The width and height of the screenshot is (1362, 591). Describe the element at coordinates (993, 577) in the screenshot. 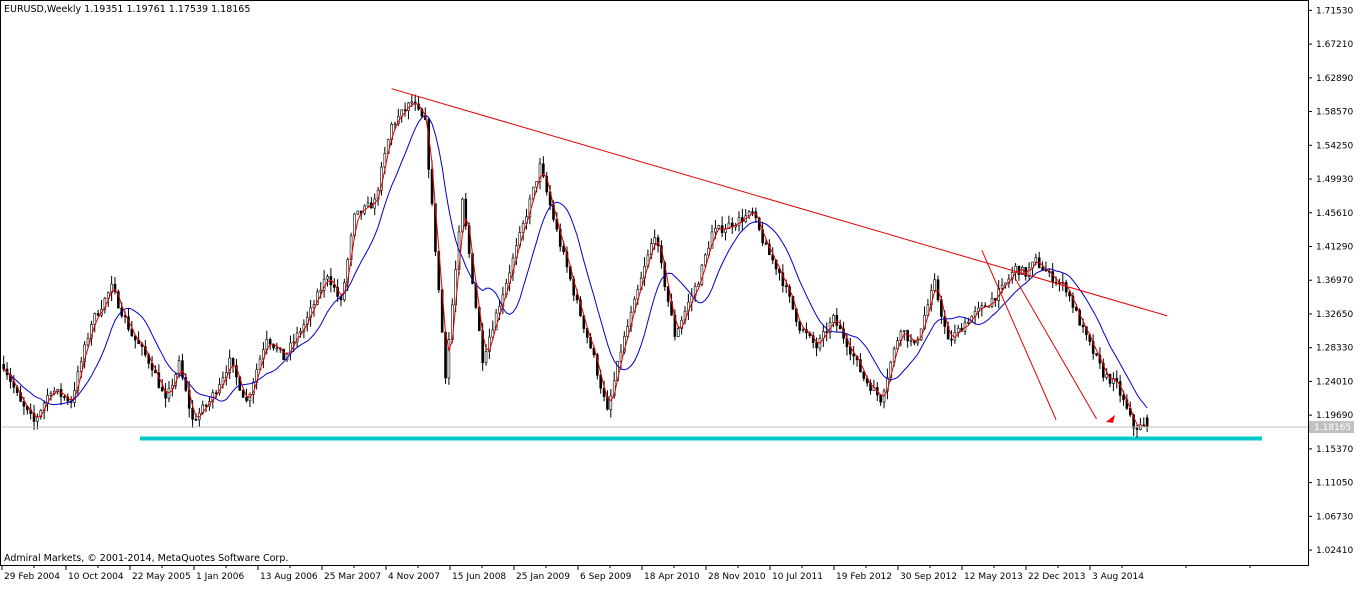

I see `x-tick-label: 12 May 2013` at that location.